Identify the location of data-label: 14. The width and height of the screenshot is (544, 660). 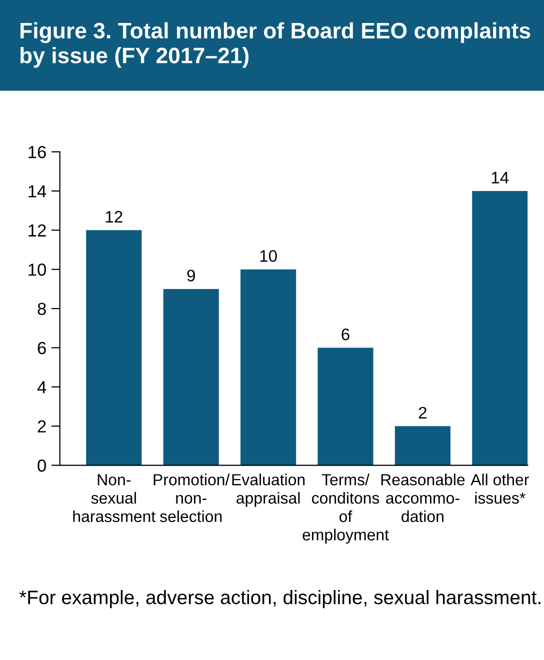
(500, 178).